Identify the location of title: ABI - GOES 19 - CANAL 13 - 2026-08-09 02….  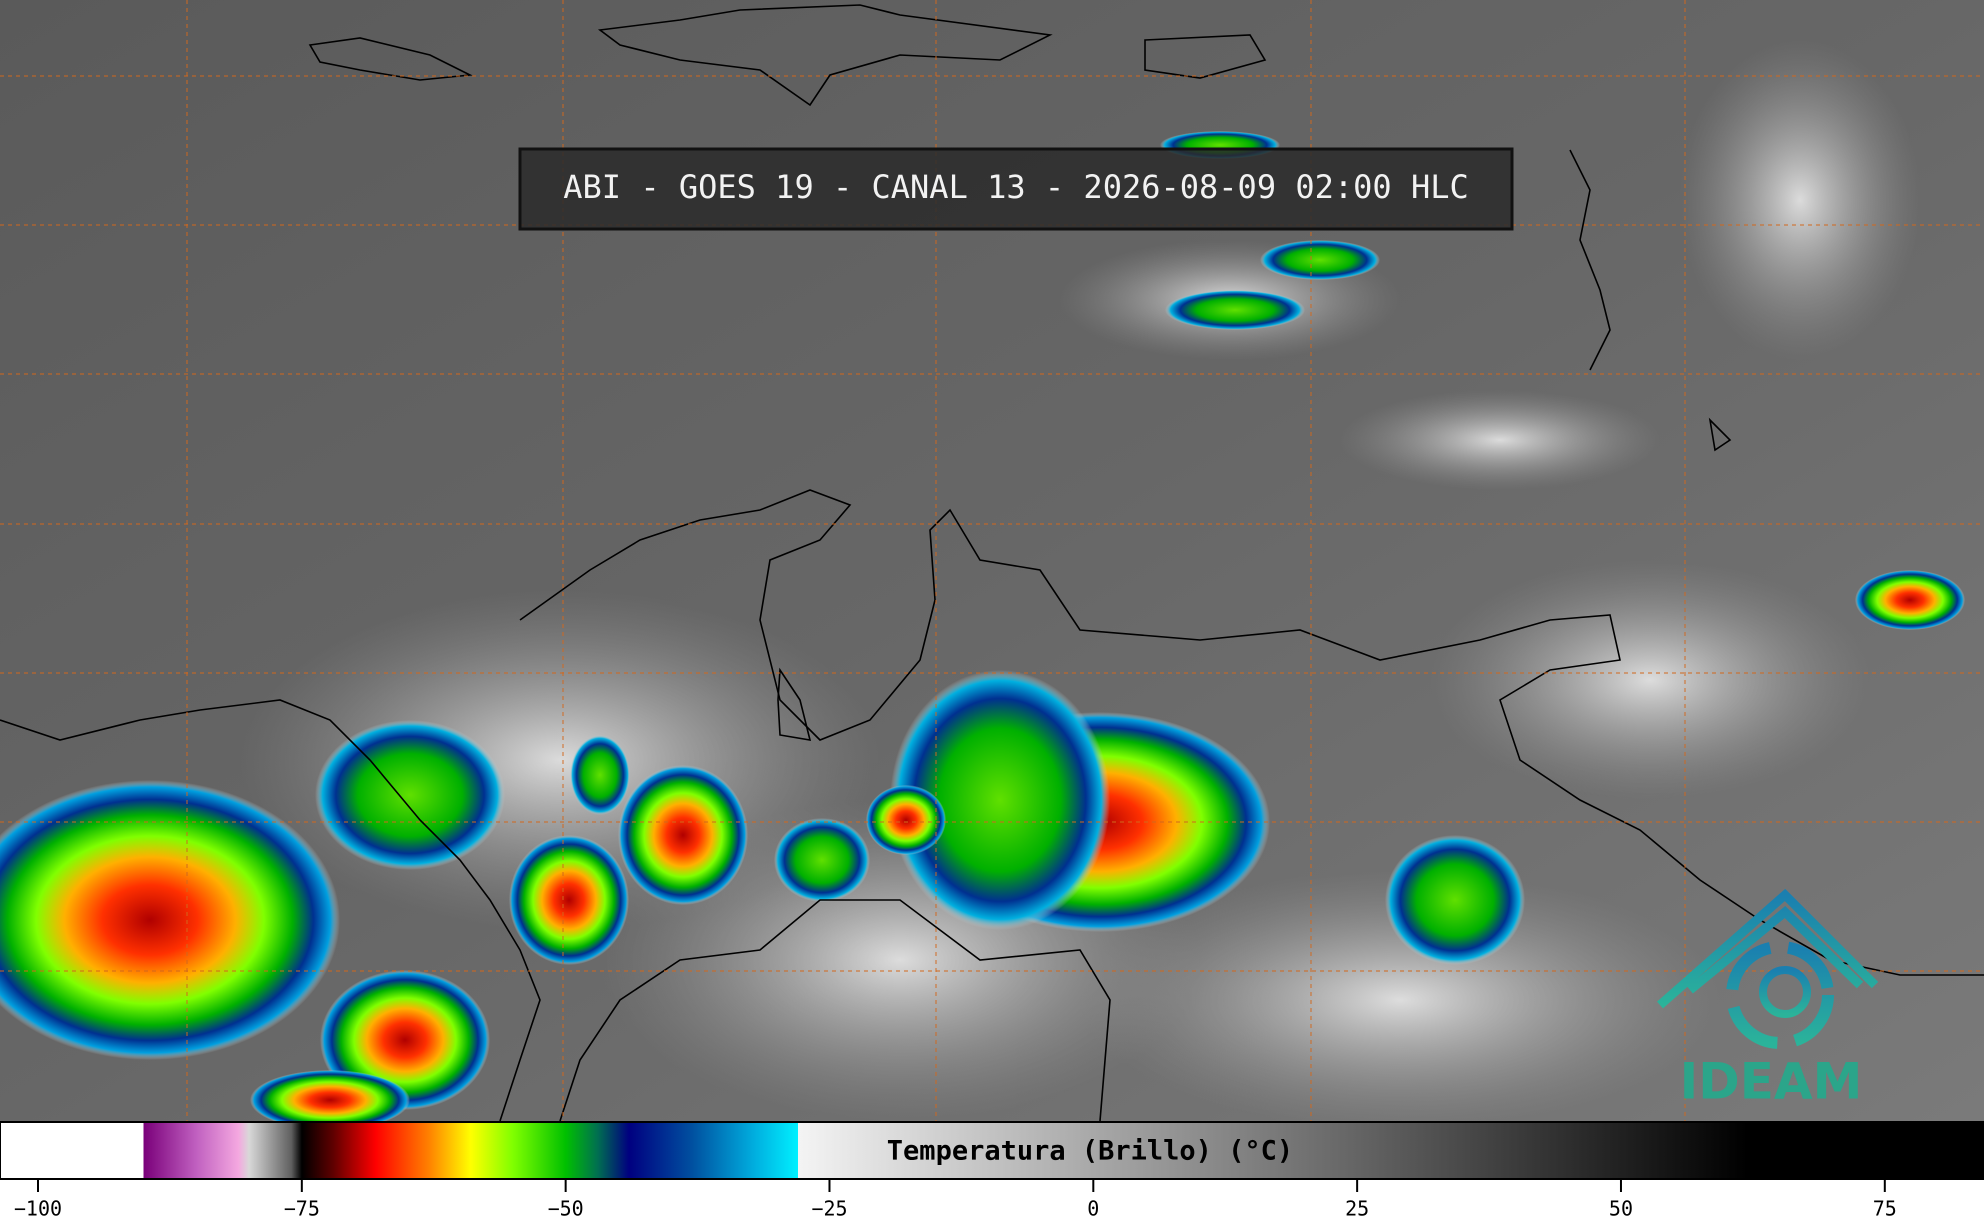
(1015, 187).